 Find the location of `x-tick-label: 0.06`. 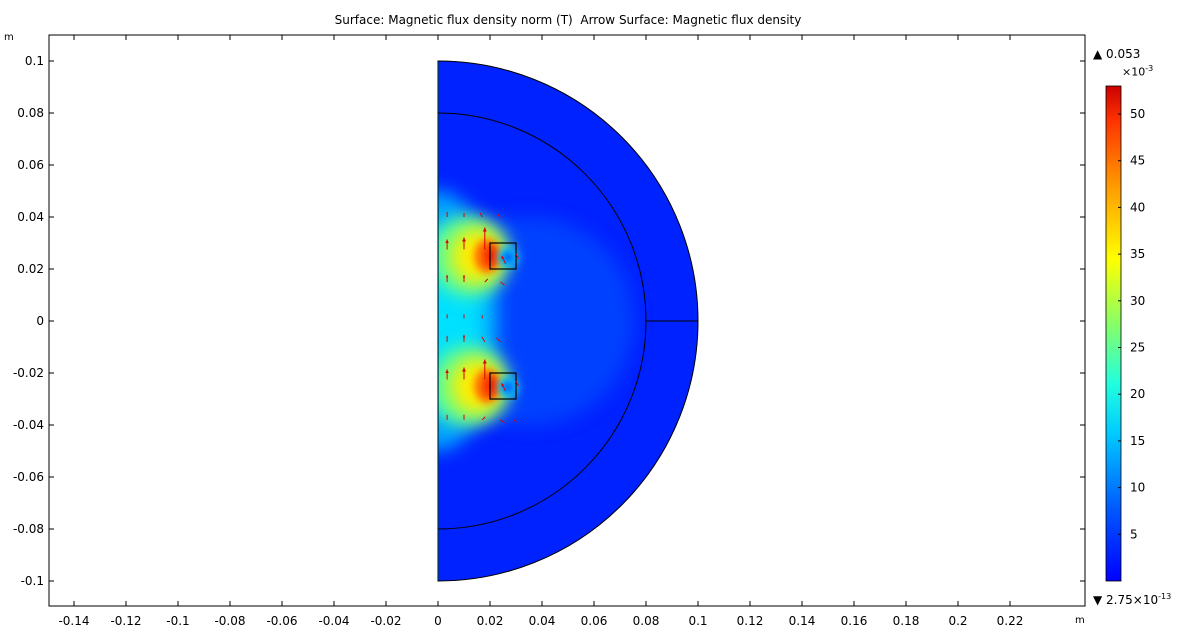

x-tick-label: 0.06 is located at coordinates (594, 621).